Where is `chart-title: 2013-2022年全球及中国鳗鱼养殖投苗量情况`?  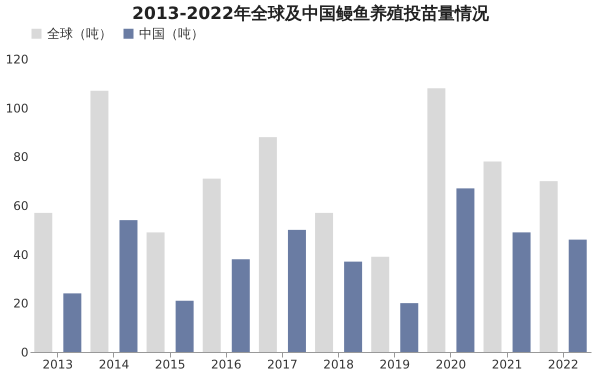 chart-title: 2013-2022年全球及中国鳗鱼养殖投苗量情况 is located at coordinates (311, 14).